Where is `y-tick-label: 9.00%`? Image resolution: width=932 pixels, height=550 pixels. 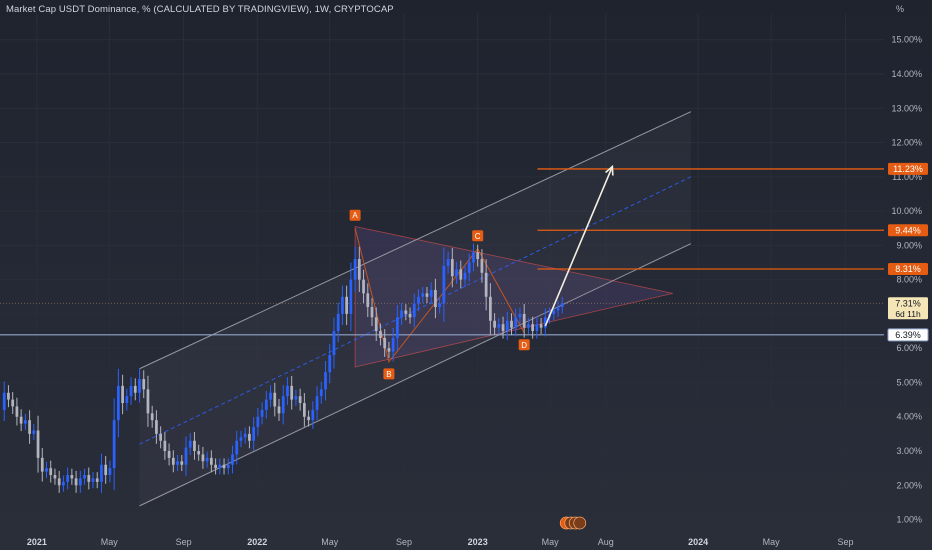 y-tick-label: 9.00% is located at coordinates (909, 245).